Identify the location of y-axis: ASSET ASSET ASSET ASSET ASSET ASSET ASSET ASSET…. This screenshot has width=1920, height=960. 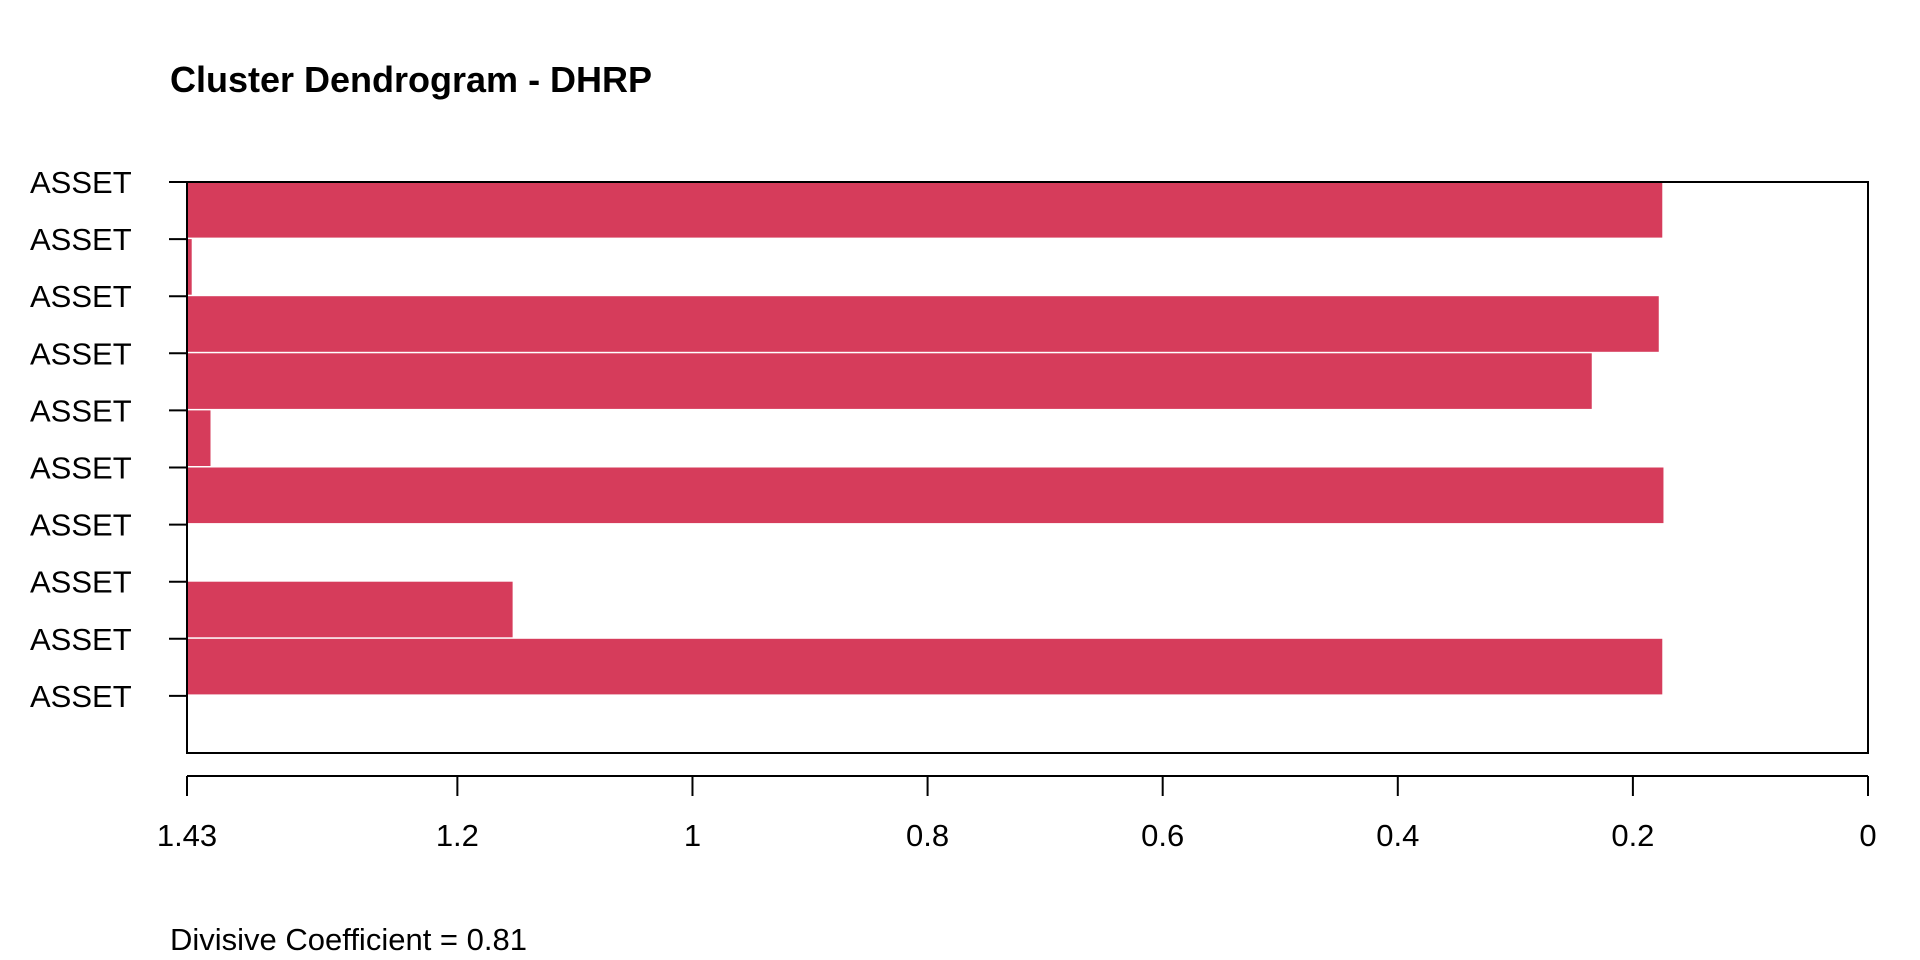
(108, 439).